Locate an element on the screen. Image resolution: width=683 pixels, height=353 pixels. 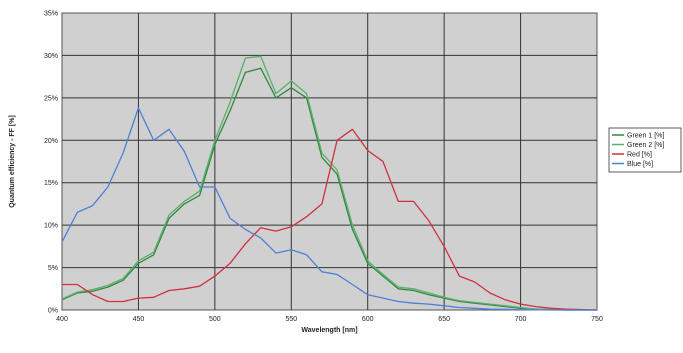
x-axis-title: Wavelength [nm] is located at coordinates (329, 330).